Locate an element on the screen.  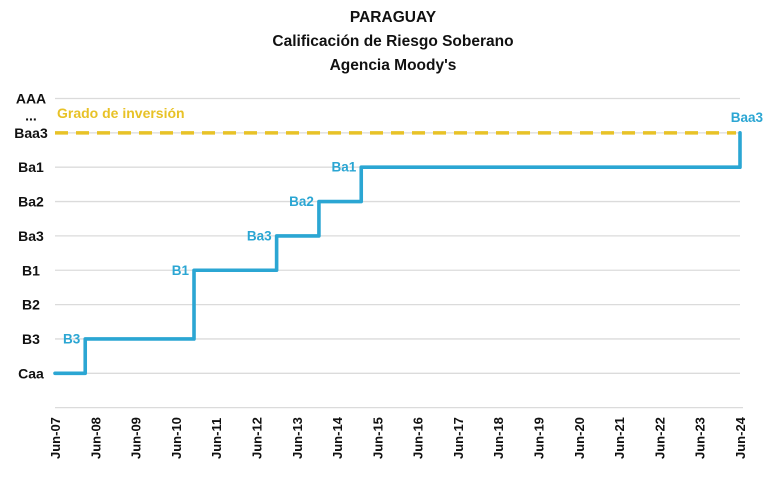
investment-grade-label: Grado de inversión is located at coordinates (121, 113).